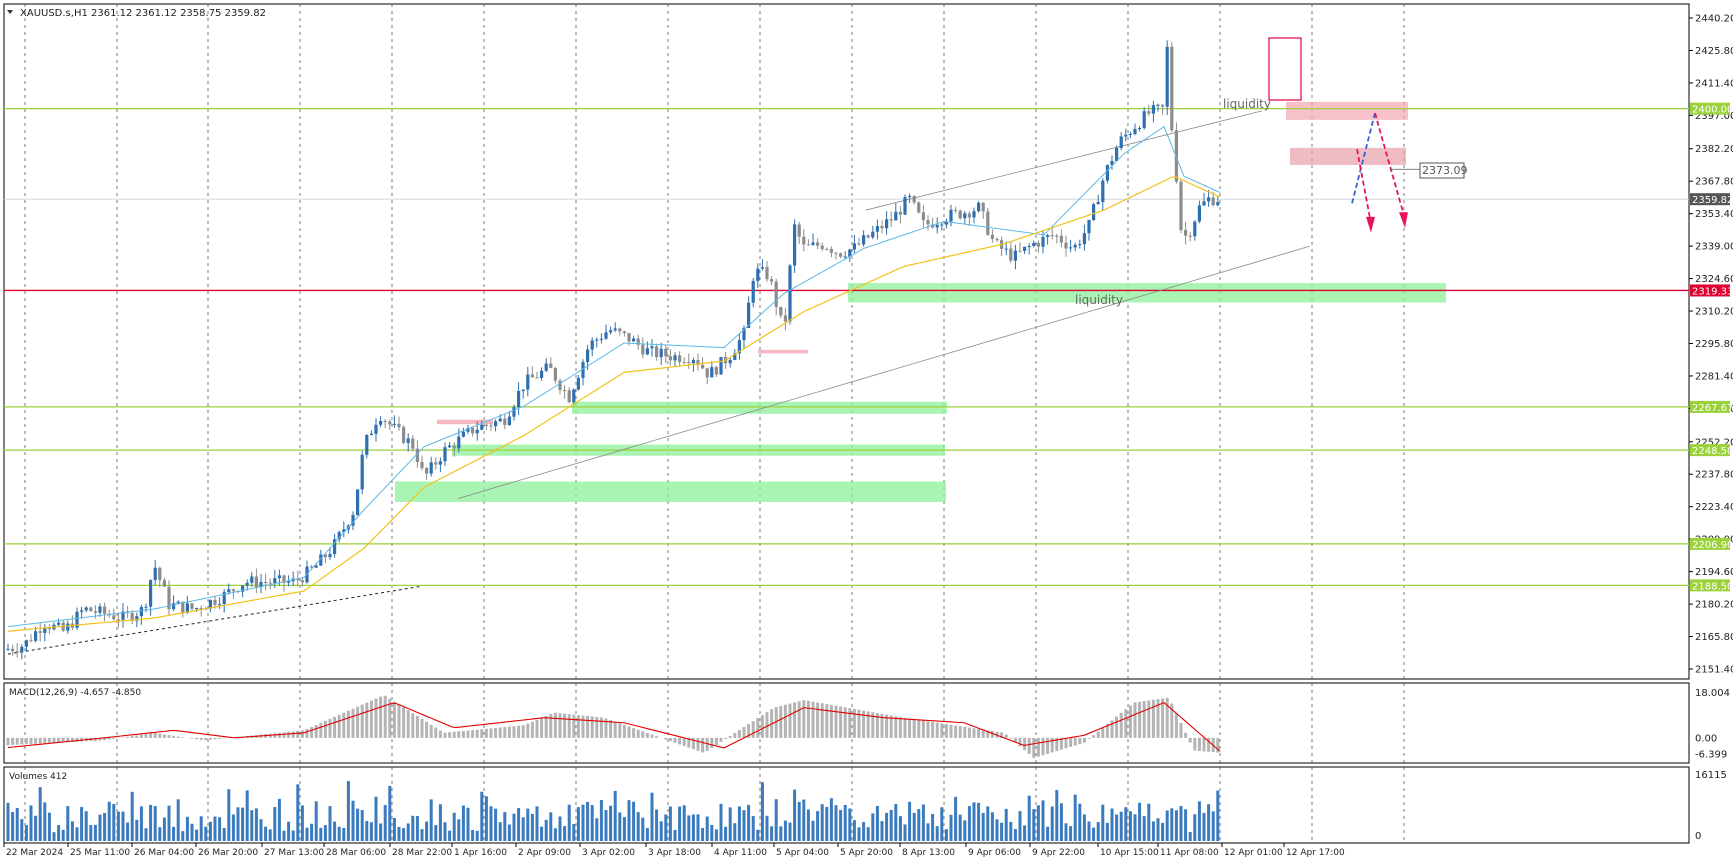 The height and width of the screenshot is (862, 1733). What do you see at coordinates (1714, 279) in the screenshot?
I see `price-tick-label: 2324.60` at bounding box center [1714, 279].